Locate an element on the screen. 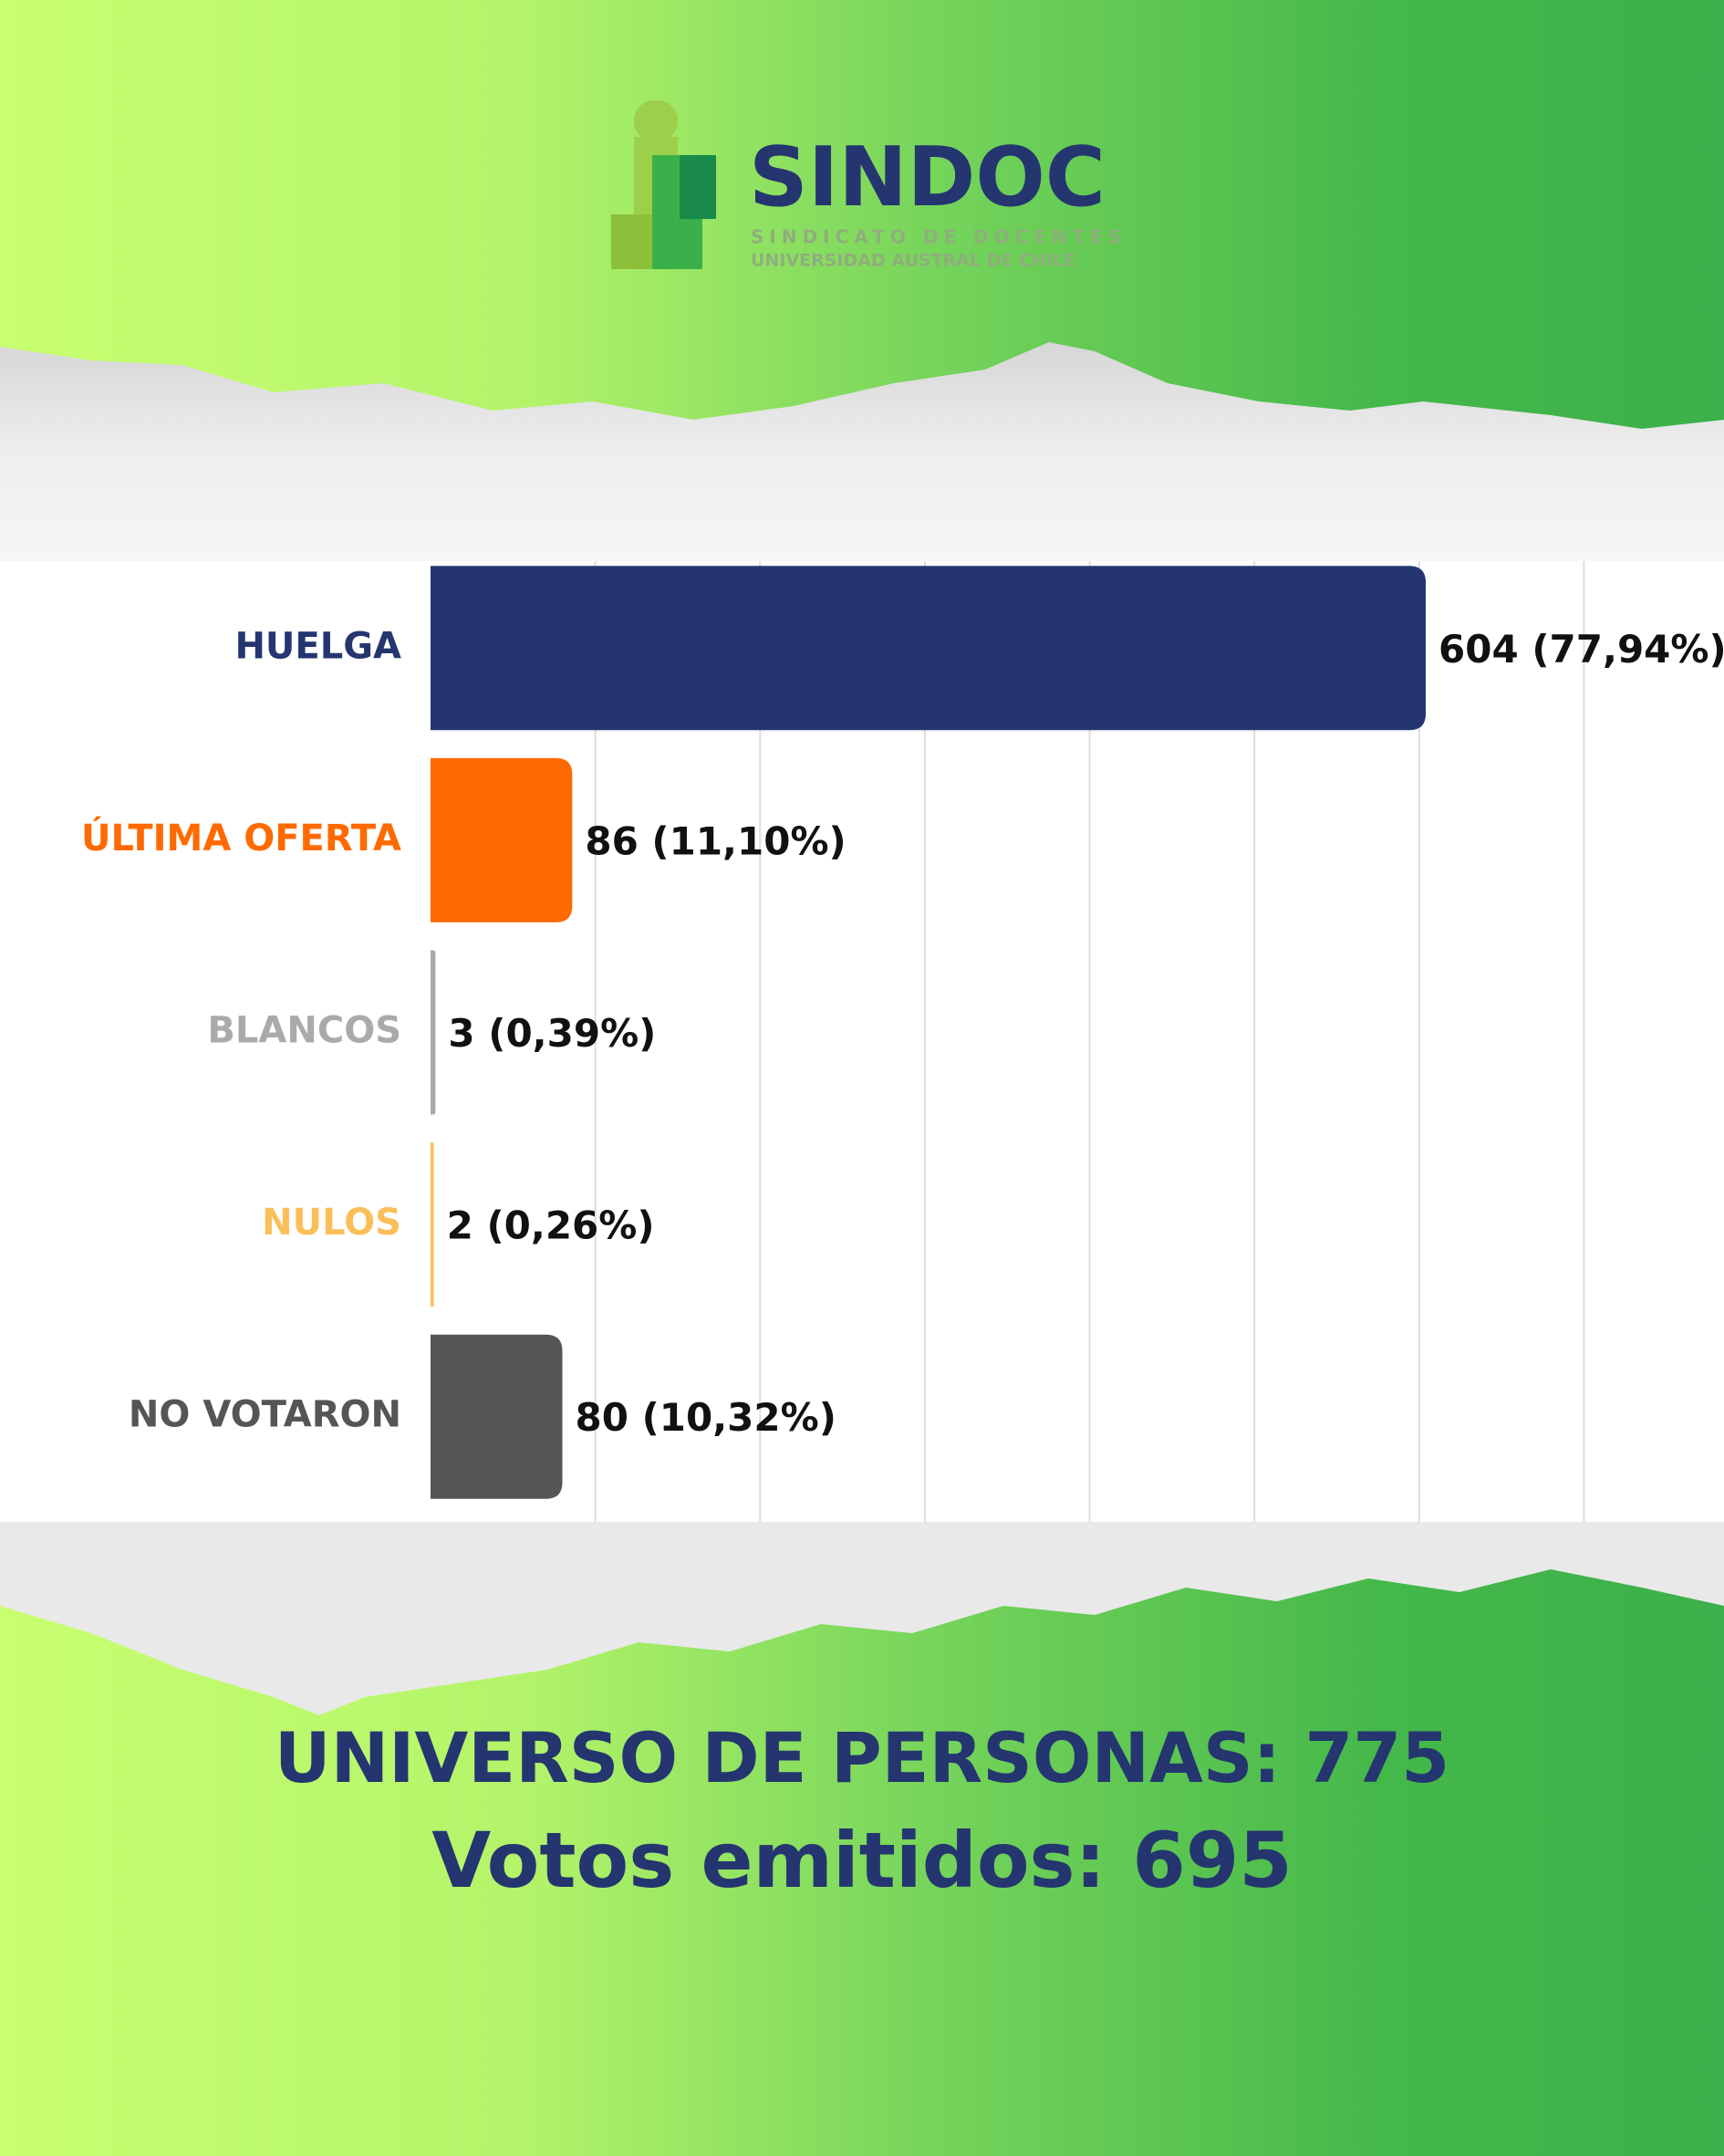 The image size is (1724, 2156). logo-subtitle: SINDICATO DE DOCENTES is located at coordinates (939, 237).